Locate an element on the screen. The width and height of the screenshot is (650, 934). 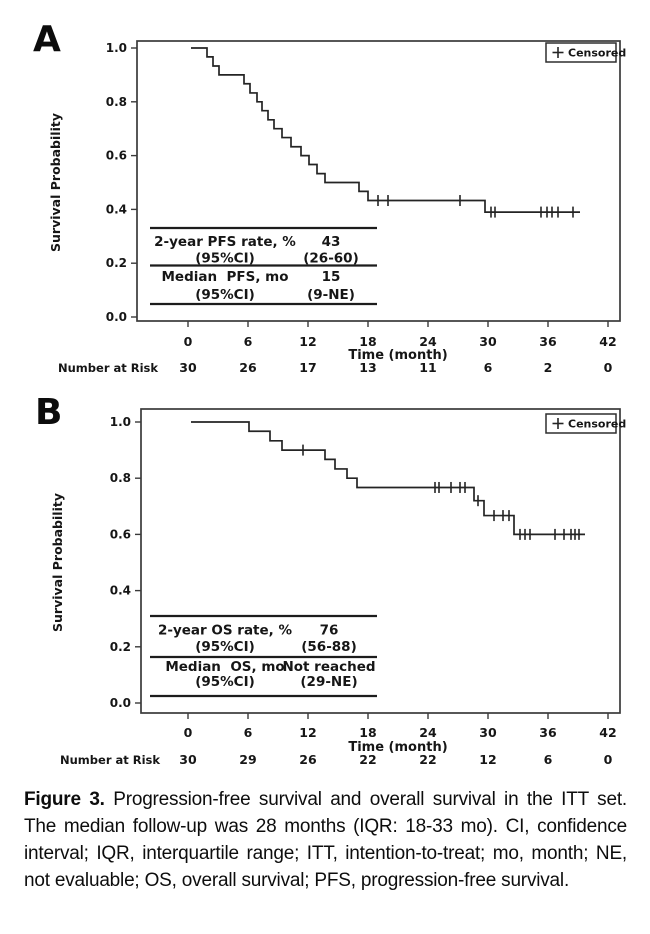
number-at-risk-value: 17 is located at coordinates (307, 367).